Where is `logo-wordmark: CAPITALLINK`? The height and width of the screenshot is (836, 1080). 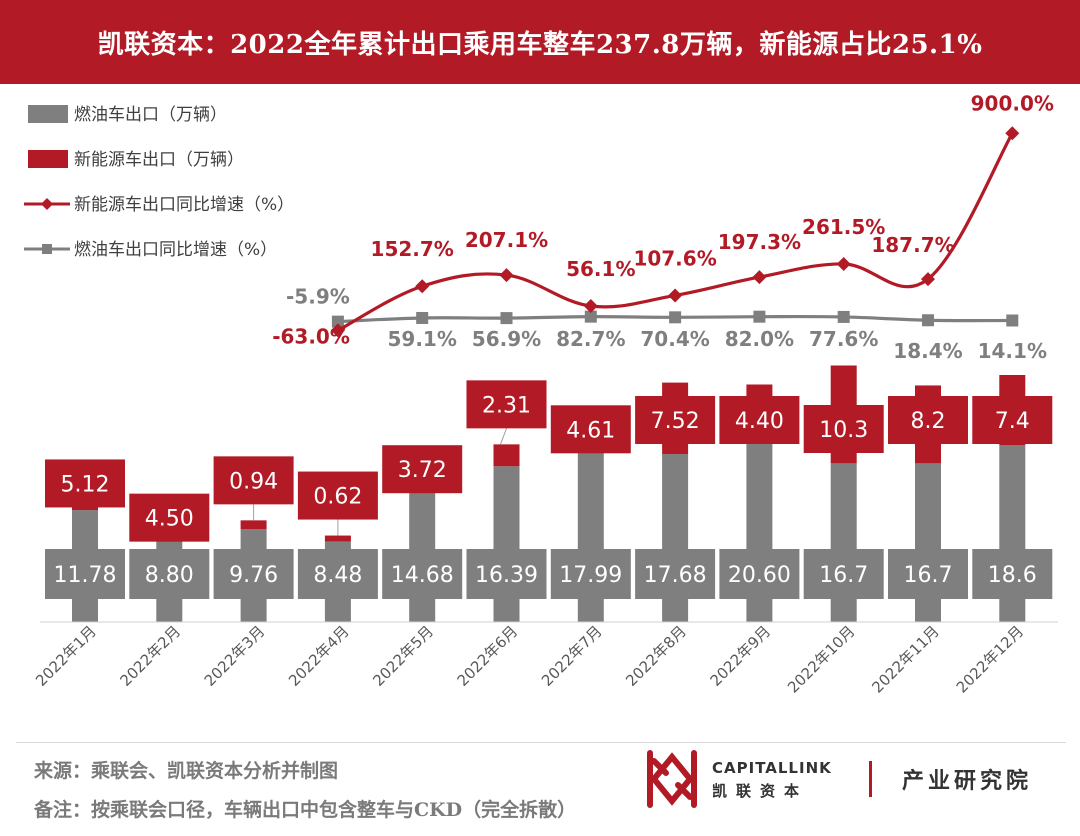
logo-wordmark: CAPITALLINK is located at coordinates (772, 768).